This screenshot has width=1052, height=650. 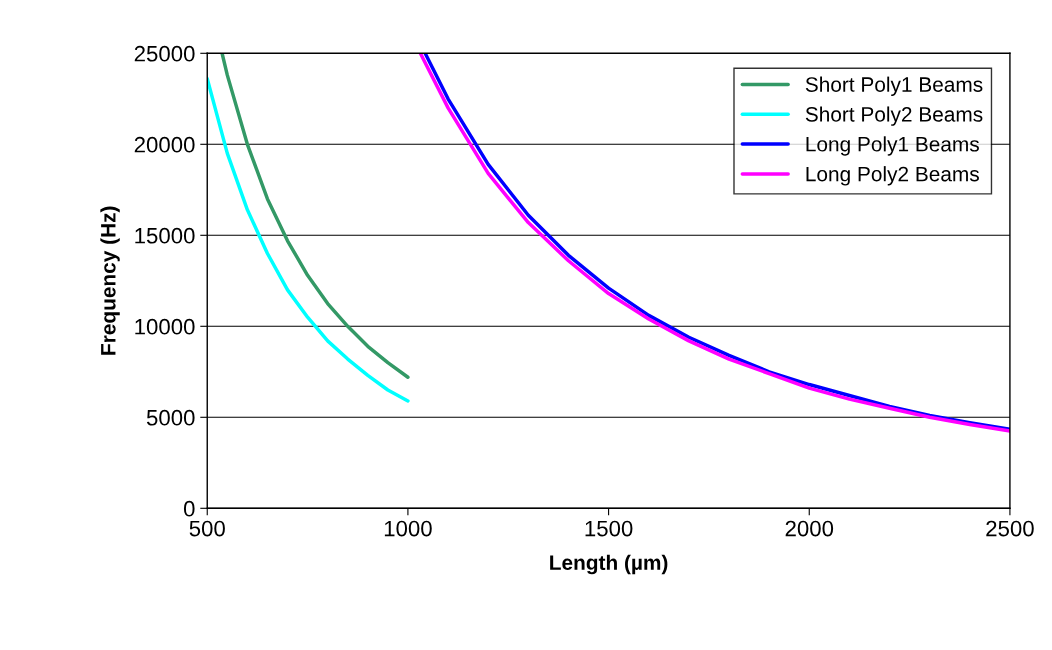 I want to click on y-tick-label: 25000, so click(x=164, y=53).